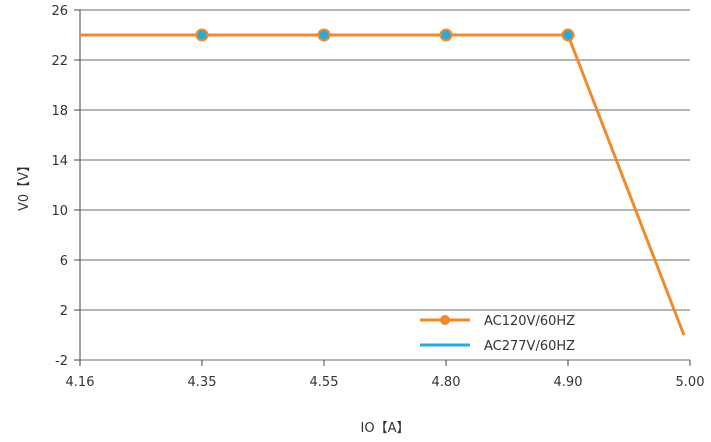  What do you see at coordinates (529, 321) in the screenshot?
I see `legend-label-ac120v: AC120V/60HZ` at bounding box center [529, 321].